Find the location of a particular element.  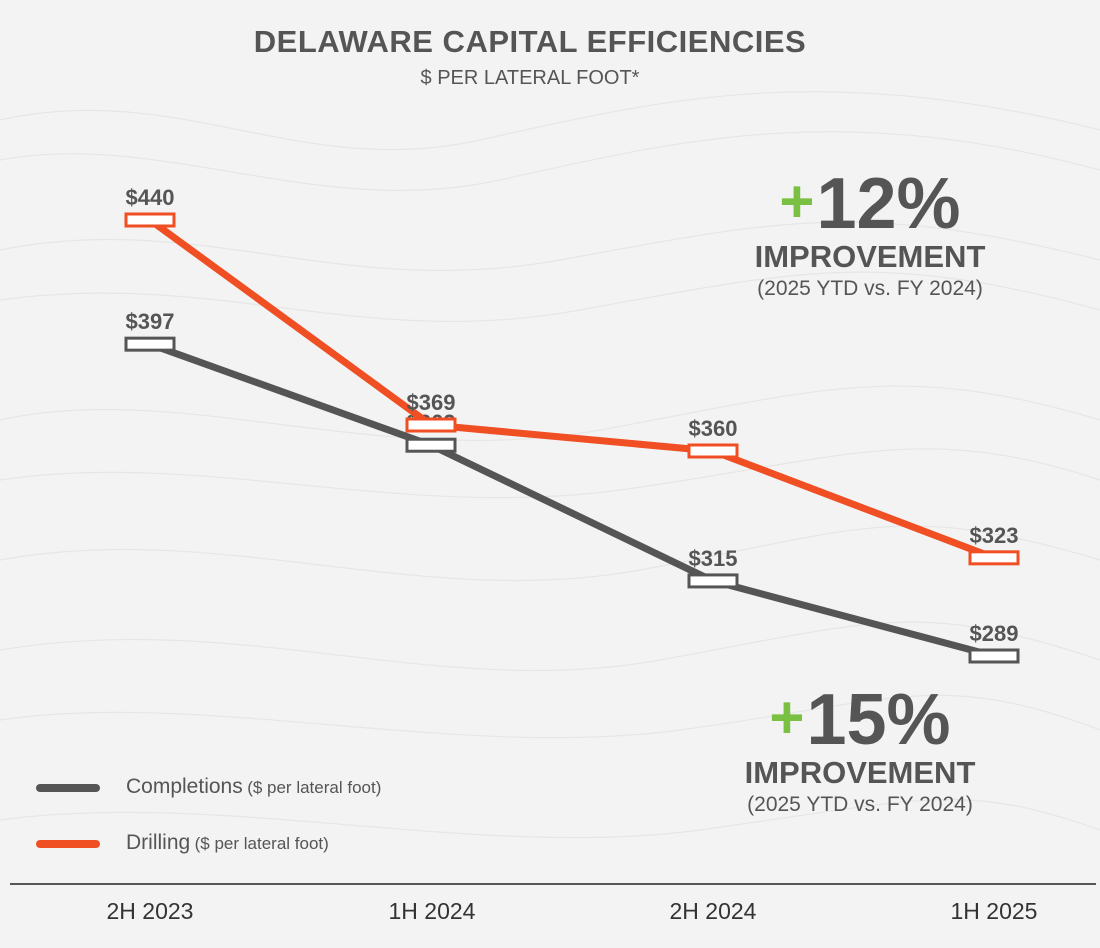

drilling-data-label: $440 is located at coordinates (150, 197).